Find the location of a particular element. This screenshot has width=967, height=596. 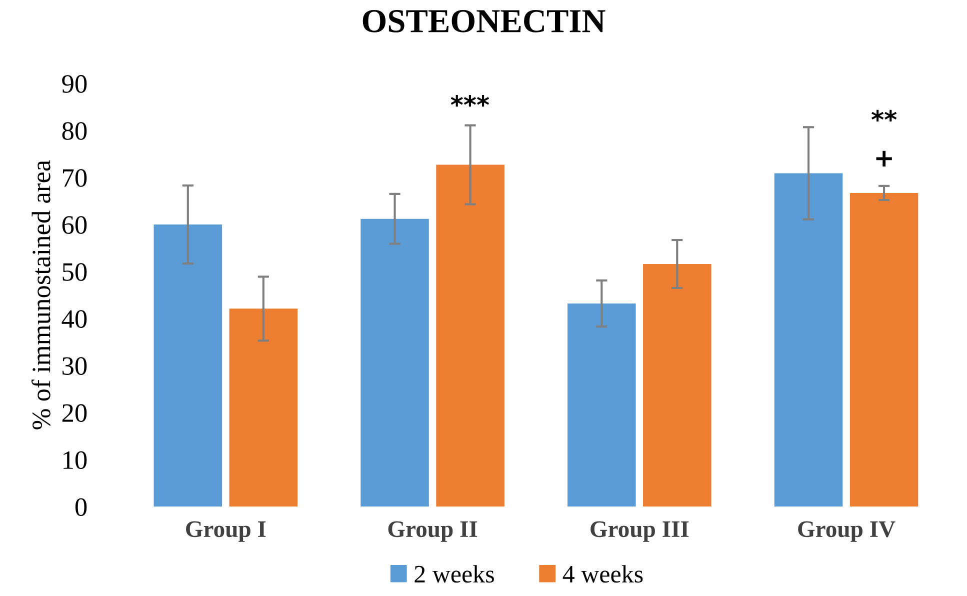

annotation: ** is located at coordinates (884, 116).